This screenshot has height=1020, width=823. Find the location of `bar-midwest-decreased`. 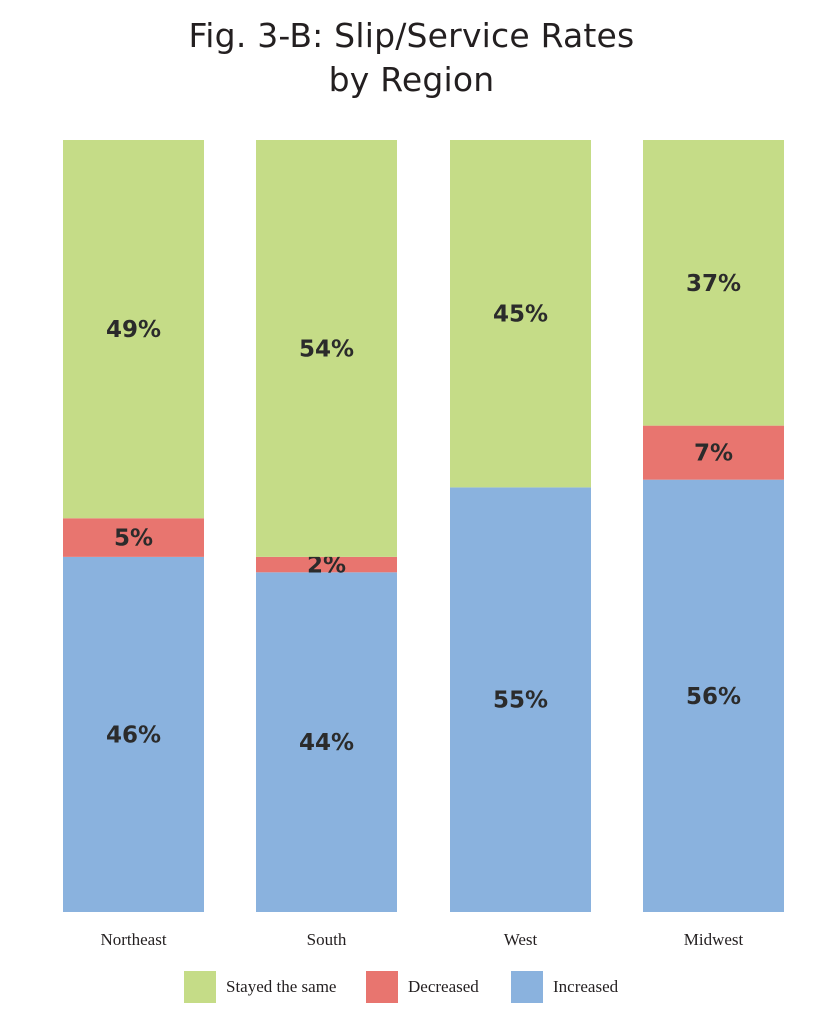

bar-midwest-decreased is located at coordinates (713, 452).